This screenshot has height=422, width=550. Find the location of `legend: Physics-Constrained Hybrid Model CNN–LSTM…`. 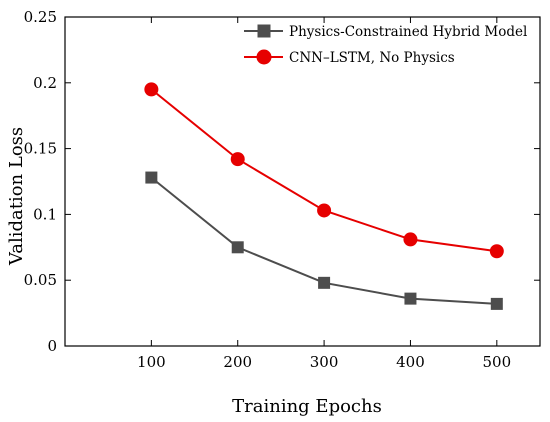

legend: Physics-Constrained Hybrid Model CNN–LSTM… is located at coordinates (385, 45).